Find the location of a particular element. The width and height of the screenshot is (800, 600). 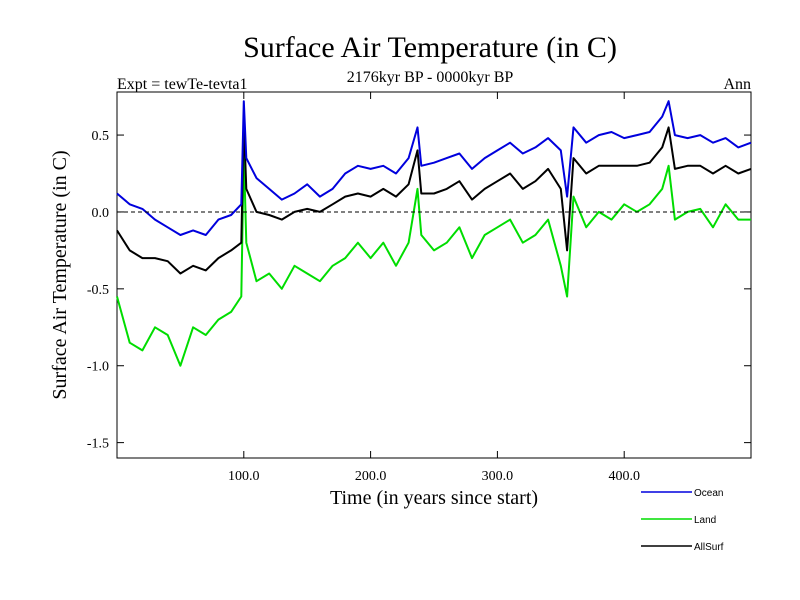

legend-label-ocean: Ocean is located at coordinates (708, 493).